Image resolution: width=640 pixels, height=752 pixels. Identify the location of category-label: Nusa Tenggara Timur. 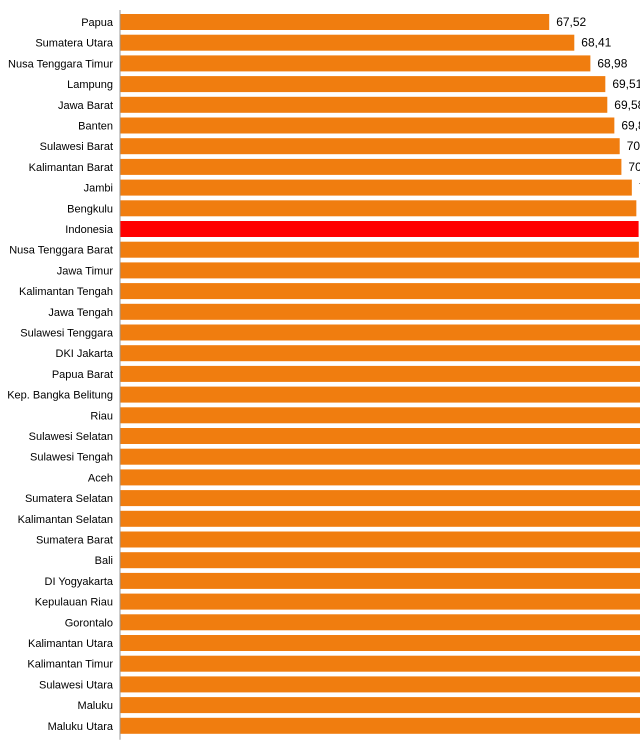
(60, 64).